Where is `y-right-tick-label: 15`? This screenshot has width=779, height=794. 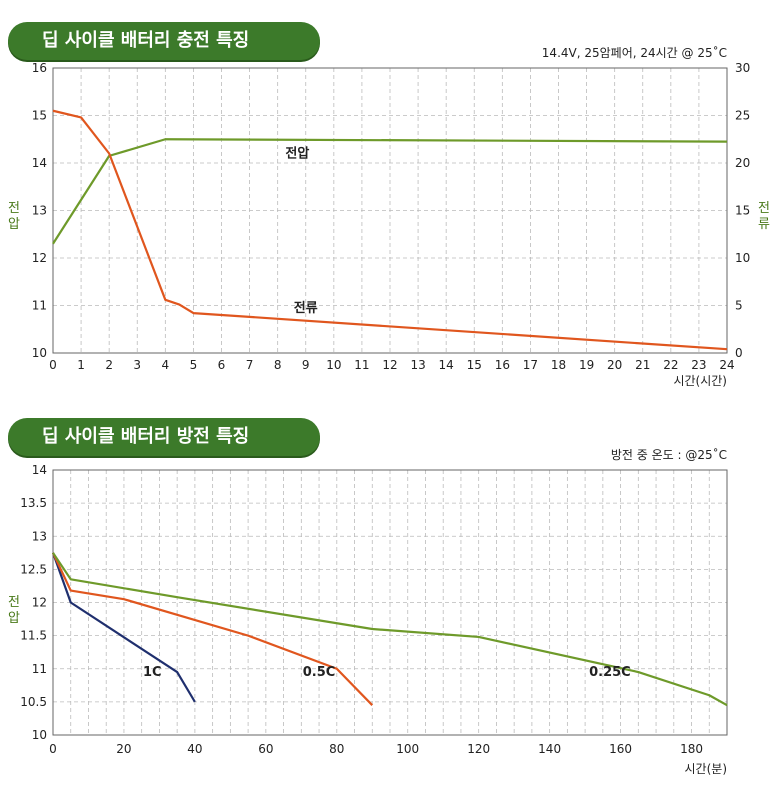
y-right-tick-label: 15 is located at coordinates (742, 211).